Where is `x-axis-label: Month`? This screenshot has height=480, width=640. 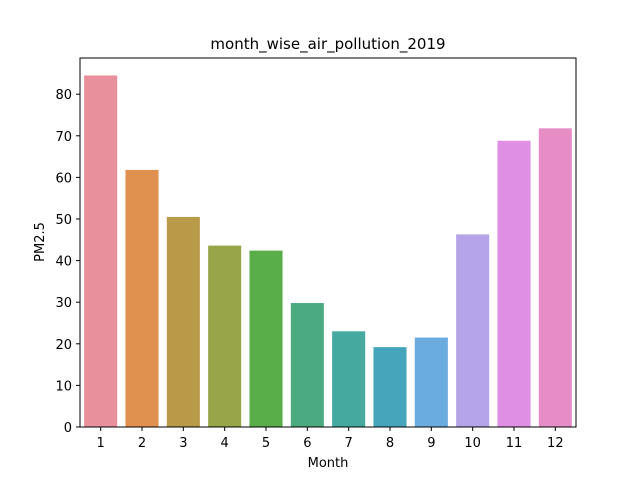
x-axis-label: Month is located at coordinates (328, 463).